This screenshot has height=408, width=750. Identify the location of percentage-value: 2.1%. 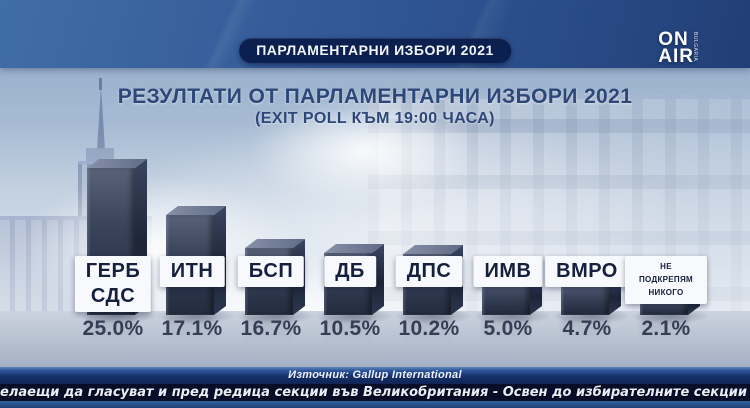
(666, 328).